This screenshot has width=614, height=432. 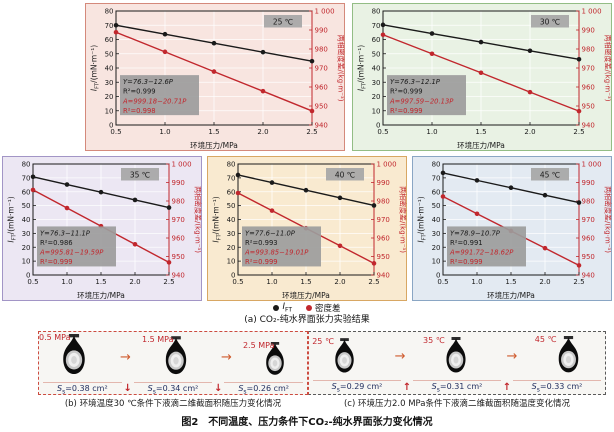 What do you see at coordinates (283, 22) in the screenshot?
I see `svg-text: 25 ℃` at bounding box center [283, 22].